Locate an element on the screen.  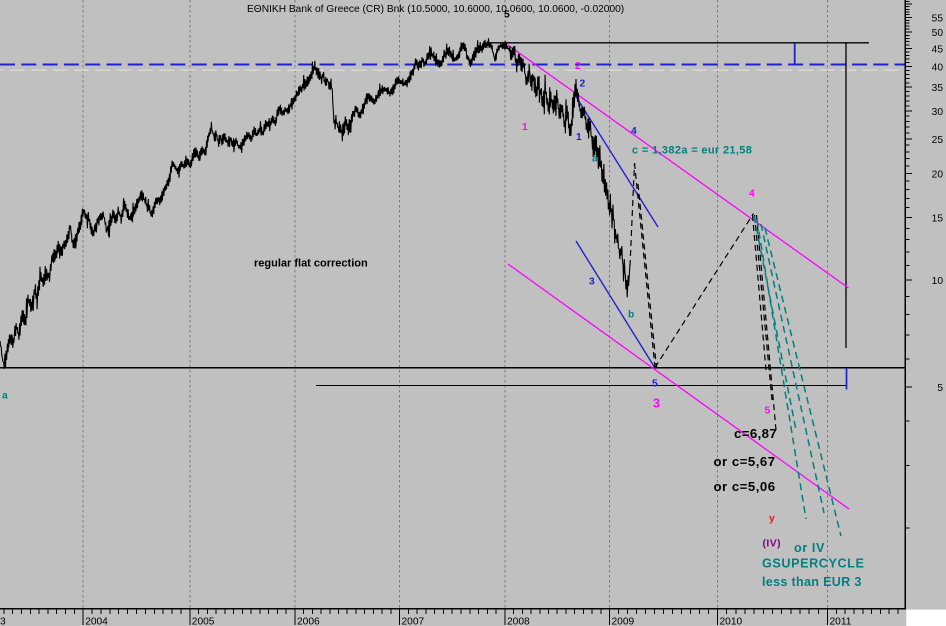
svg-text: c = 1,382a = eur 21,58 is located at coordinates (692, 151).